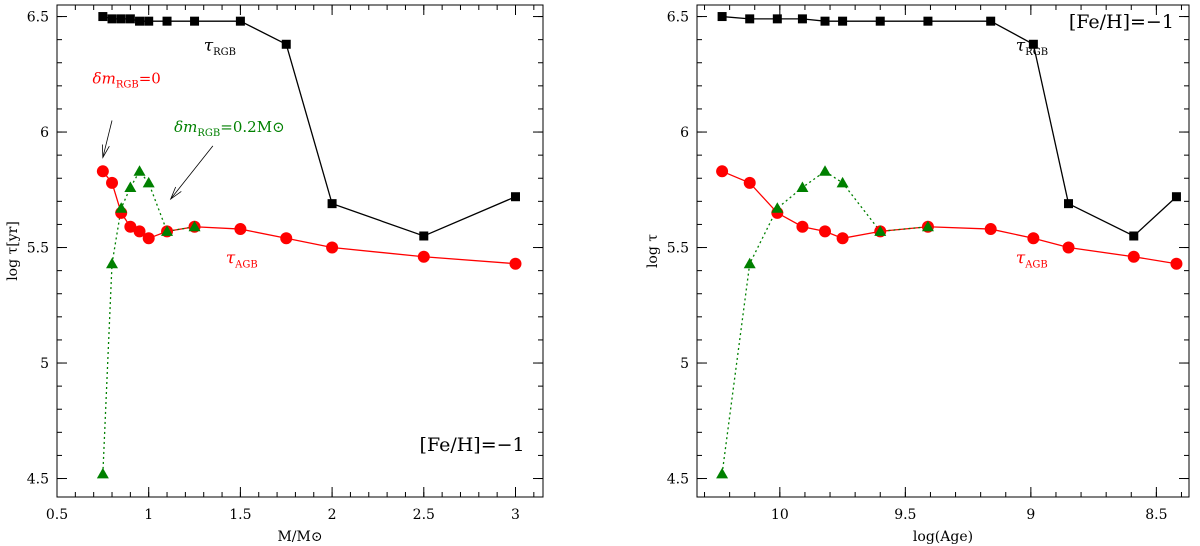  Describe the element at coordinates (332, 515) in the screenshot. I see `x-tick-label: 2` at that location.